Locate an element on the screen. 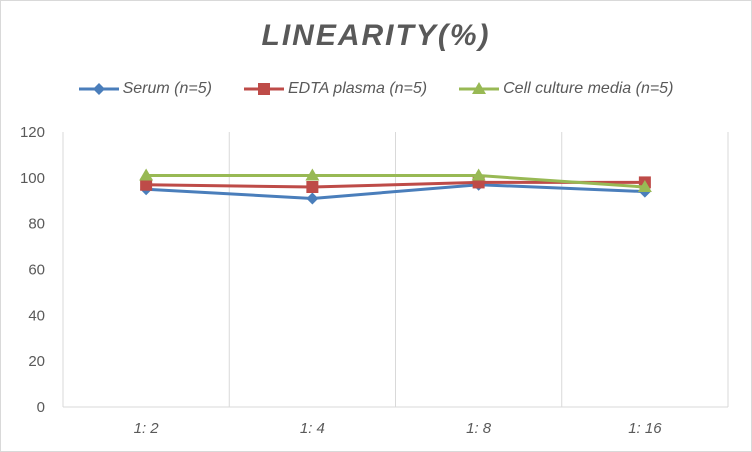 The height and width of the screenshot is (452, 752). legend-label: EDTA plasma (n=5) is located at coordinates (357, 88).